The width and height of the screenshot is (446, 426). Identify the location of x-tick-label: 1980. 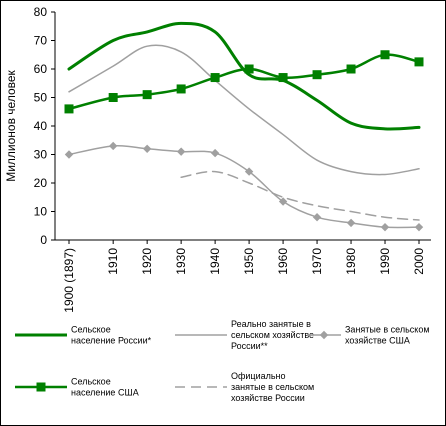
(351, 261).